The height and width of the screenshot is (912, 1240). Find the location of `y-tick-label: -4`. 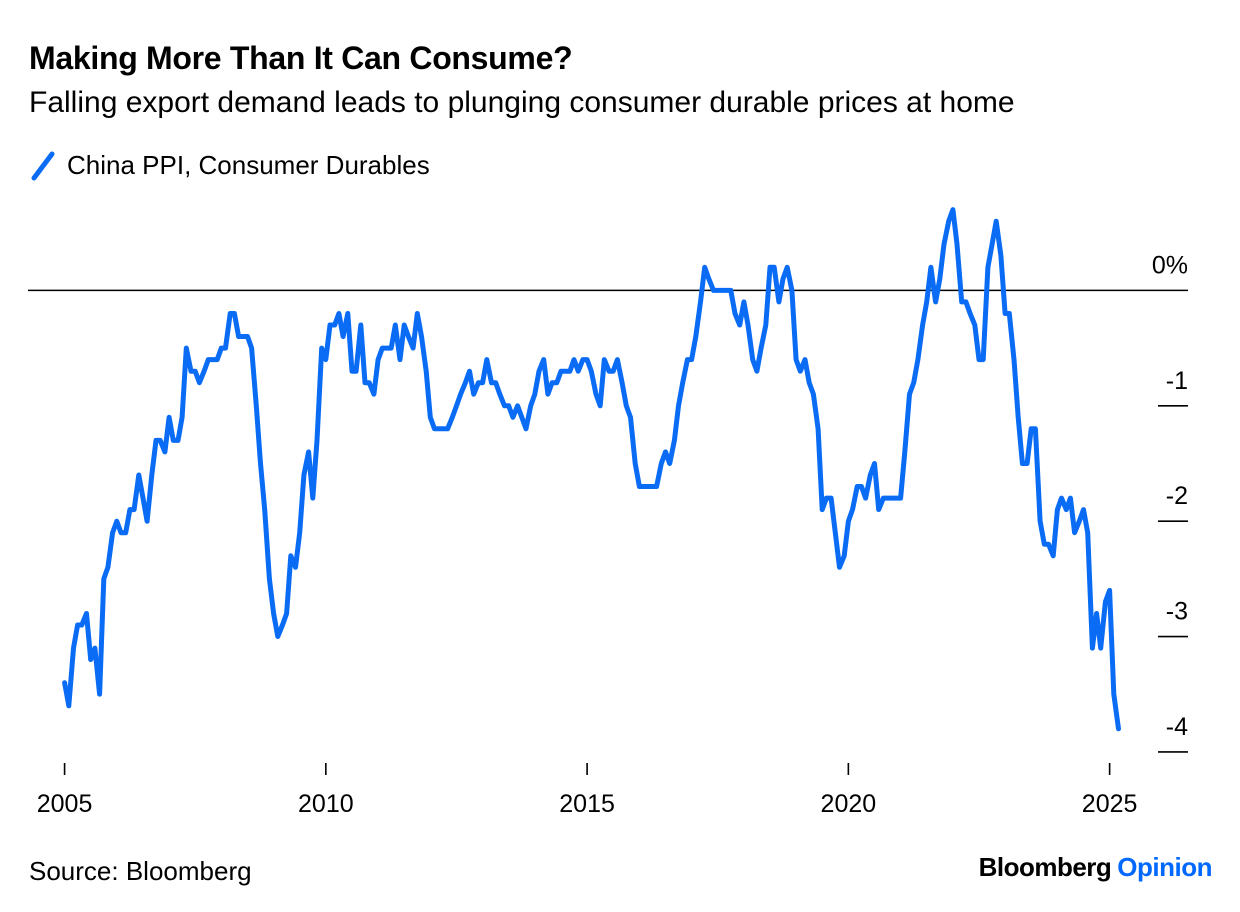

y-tick-label: -4 is located at coordinates (1177, 727).